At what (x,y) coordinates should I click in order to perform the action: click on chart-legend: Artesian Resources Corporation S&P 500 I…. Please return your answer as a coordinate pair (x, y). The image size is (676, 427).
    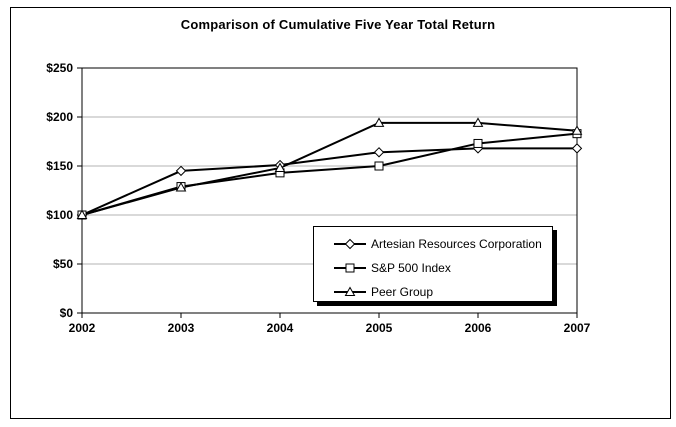
    Looking at the image, I should click on (433, 264).